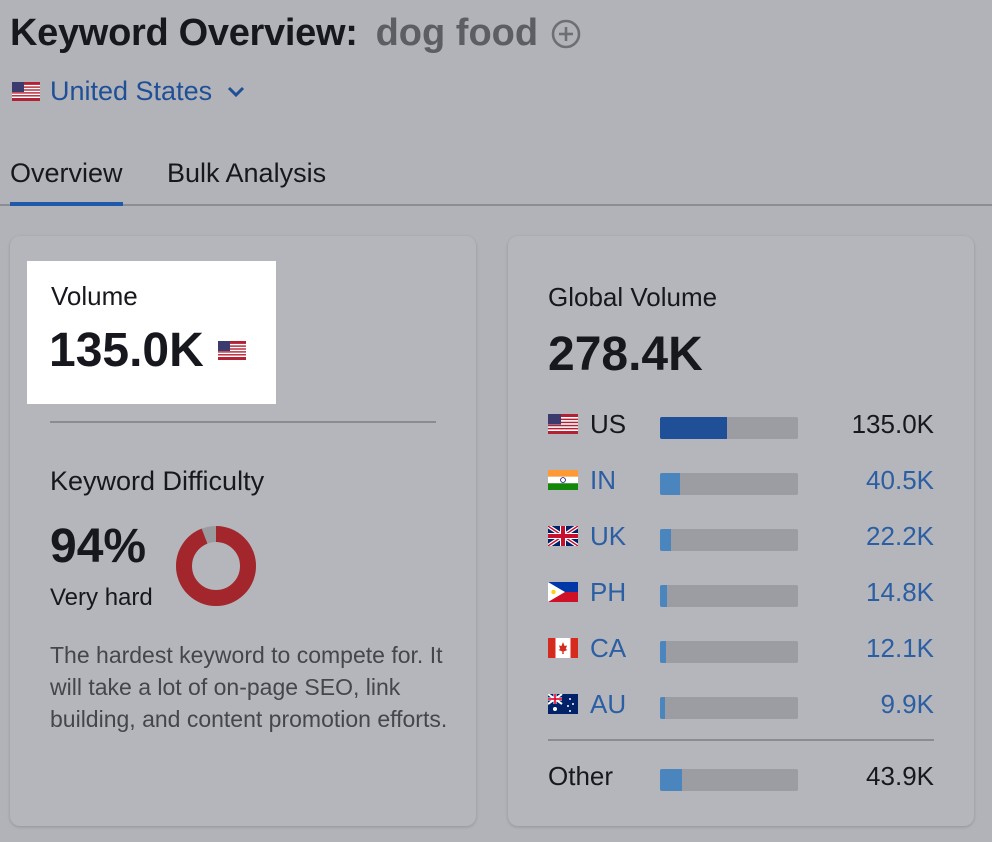 This screenshot has width=992, height=842. What do you see at coordinates (608, 647) in the screenshot?
I see `country-code: CA` at bounding box center [608, 647].